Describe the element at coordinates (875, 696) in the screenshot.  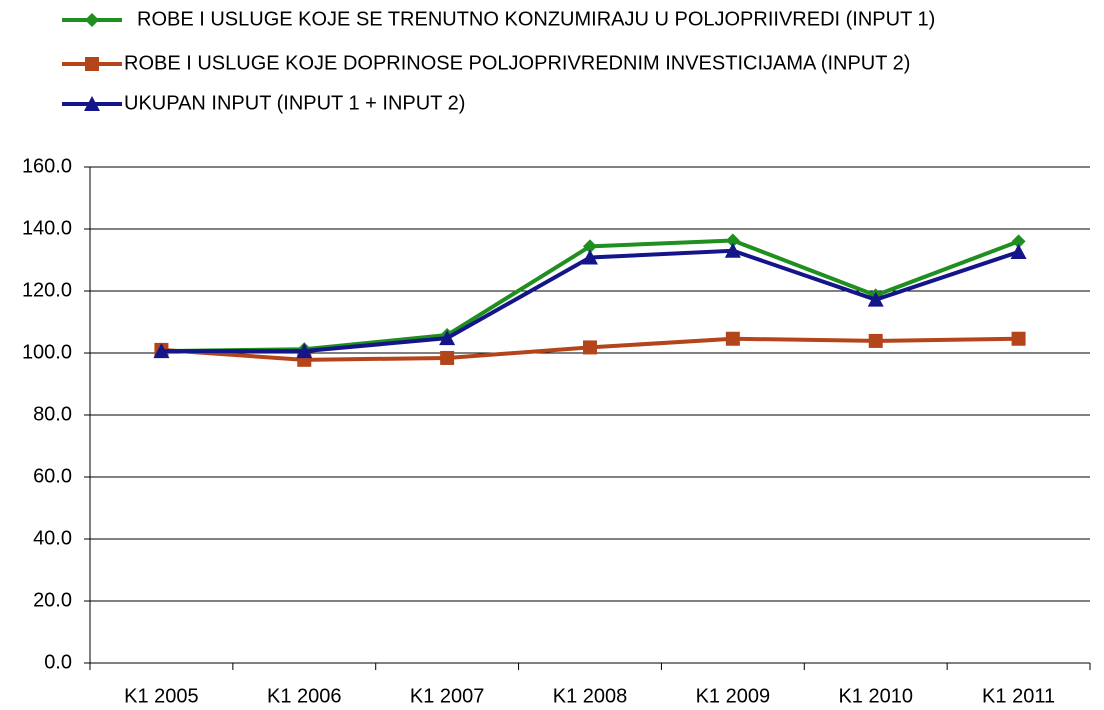
I see `x-tick-label: K1 2010` at that location.